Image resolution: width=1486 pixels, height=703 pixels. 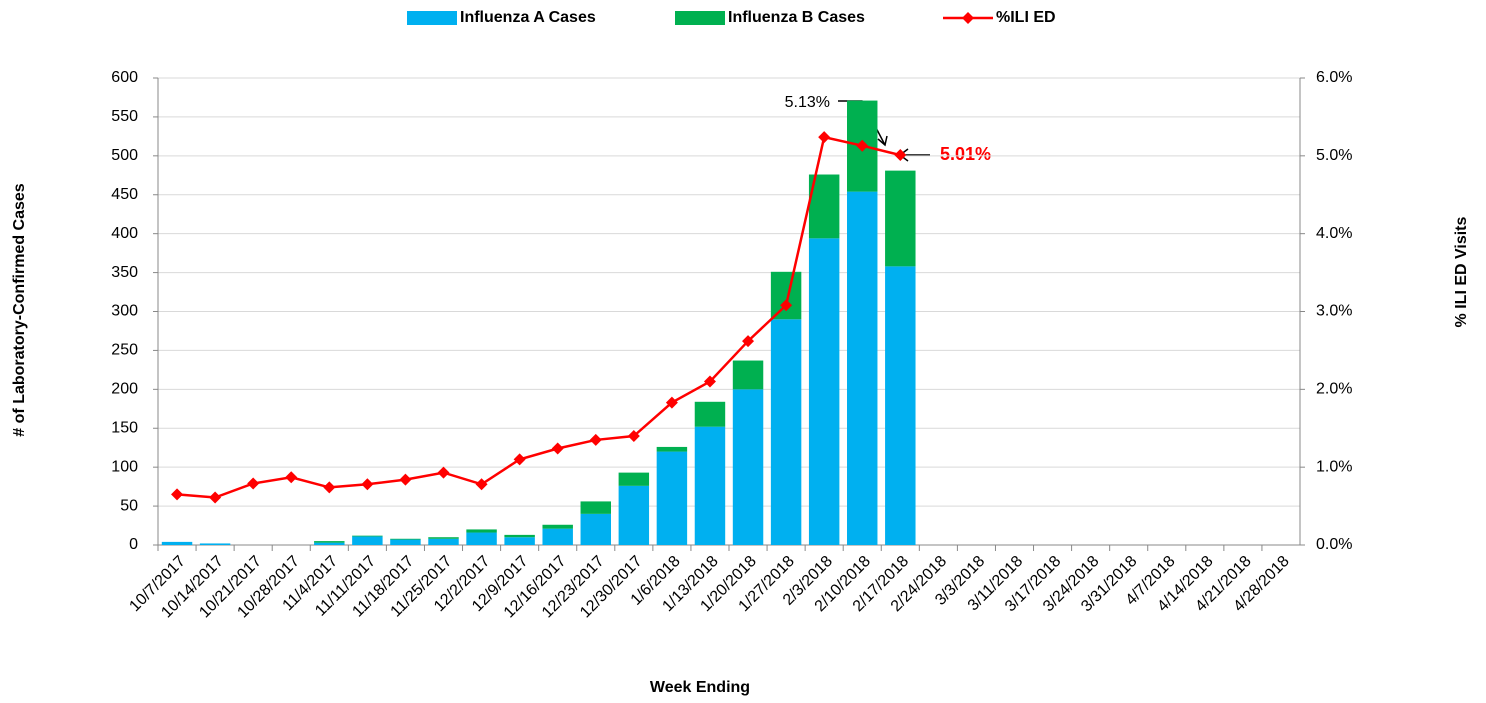 I want to click on y2-tick-label: 2.0%, so click(x=1334, y=389).